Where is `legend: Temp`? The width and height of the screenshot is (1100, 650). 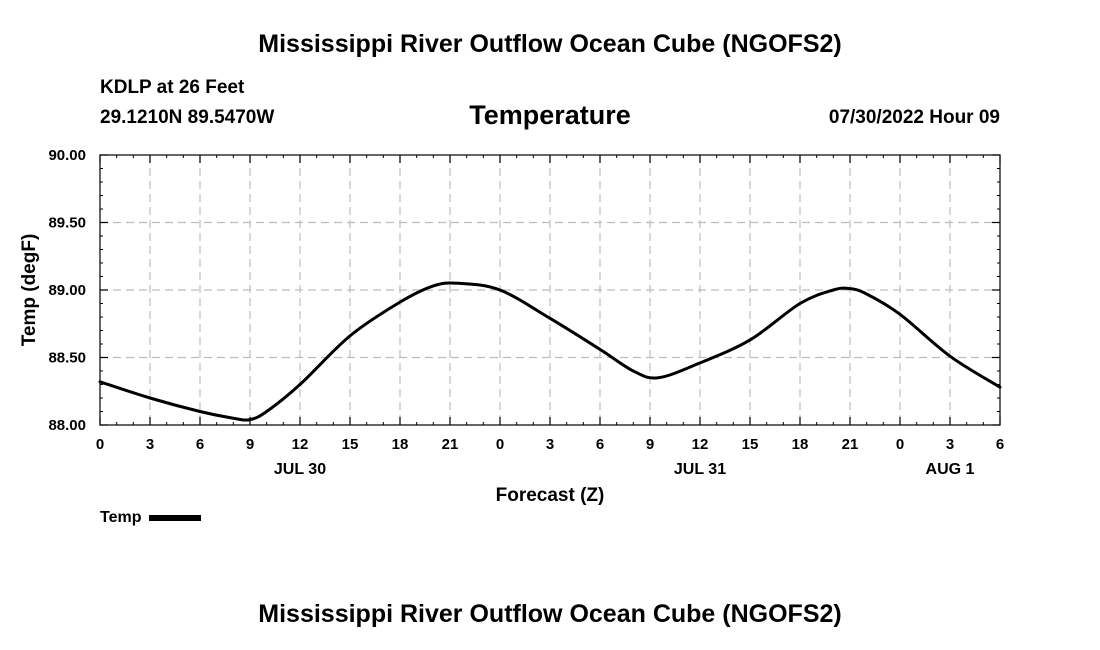 legend: Temp is located at coordinates (151, 518).